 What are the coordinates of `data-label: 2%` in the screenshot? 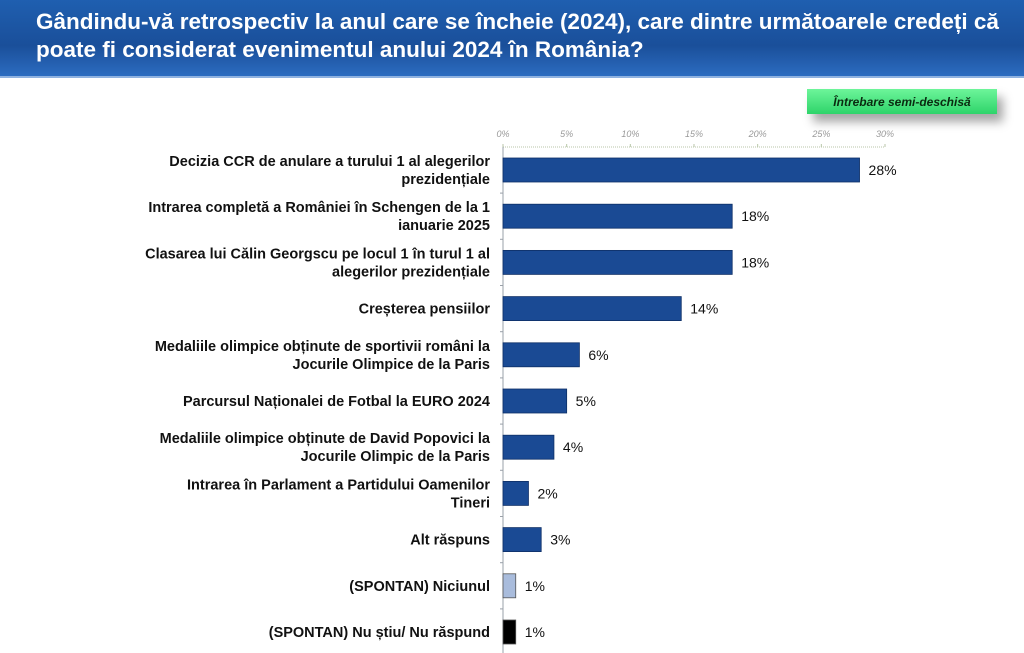 It's located at (547, 493).